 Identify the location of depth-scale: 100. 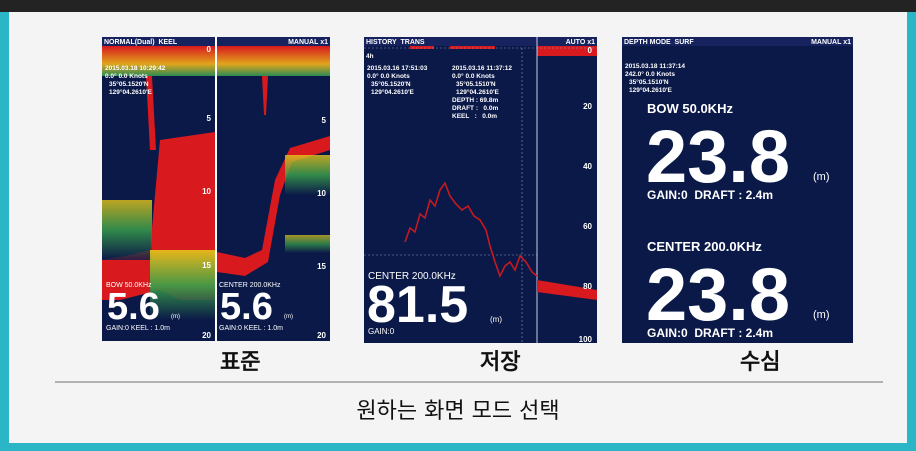
(586, 339).